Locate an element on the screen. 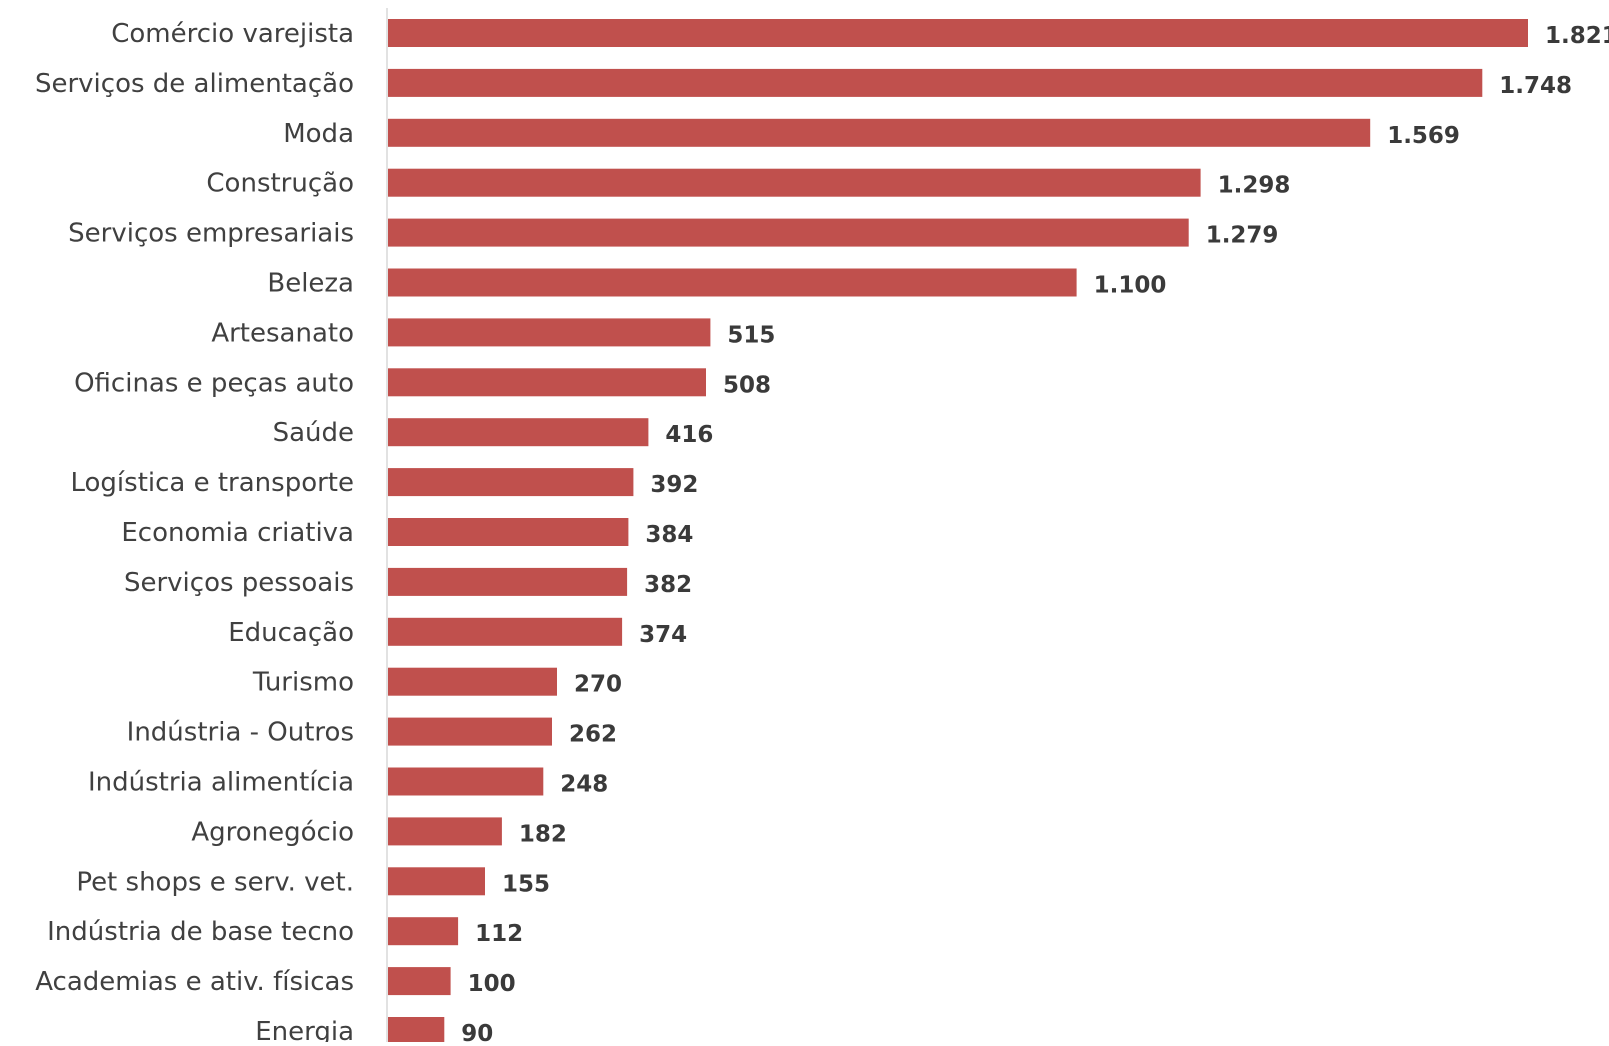 This screenshot has height=1046, width=1609. value-label: 382 is located at coordinates (668, 585).